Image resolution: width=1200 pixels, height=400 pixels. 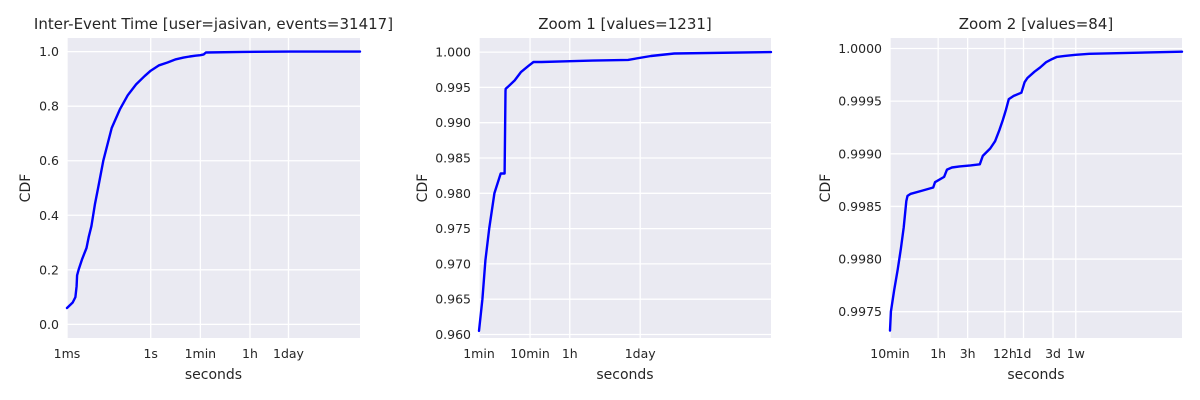 What do you see at coordinates (860, 48) in the screenshot?
I see `y-tick-label: 1.0000` at bounding box center [860, 48].